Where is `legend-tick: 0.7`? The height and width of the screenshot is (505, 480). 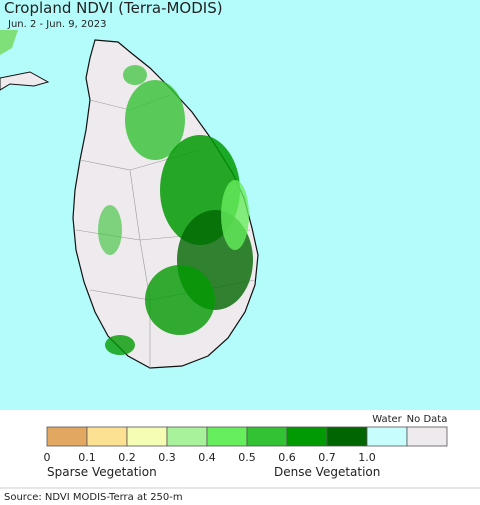 legend-tick: 0.7 is located at coordinates (327, 457).